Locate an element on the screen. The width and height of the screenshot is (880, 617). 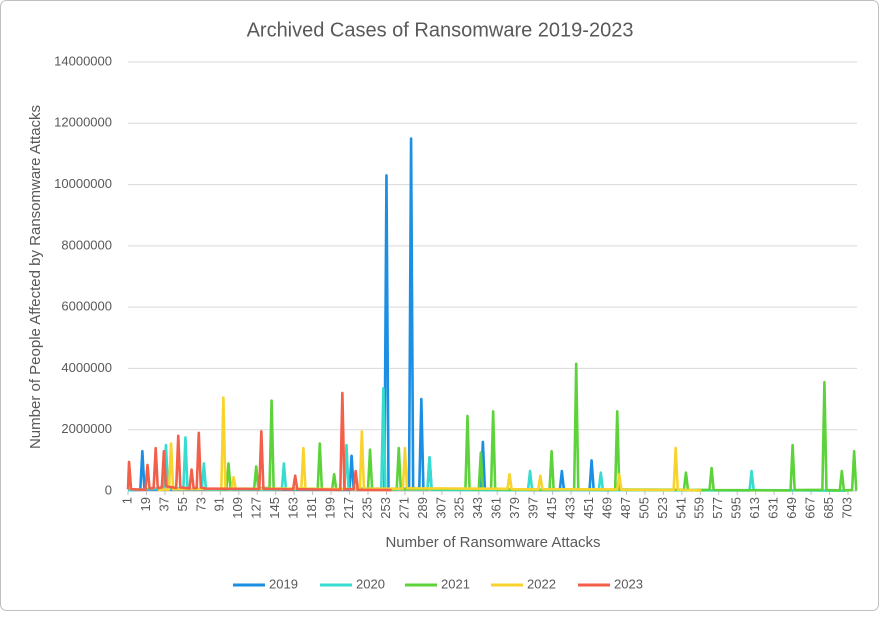
x-tick-label: 487 is located at coordinates (625, 508).